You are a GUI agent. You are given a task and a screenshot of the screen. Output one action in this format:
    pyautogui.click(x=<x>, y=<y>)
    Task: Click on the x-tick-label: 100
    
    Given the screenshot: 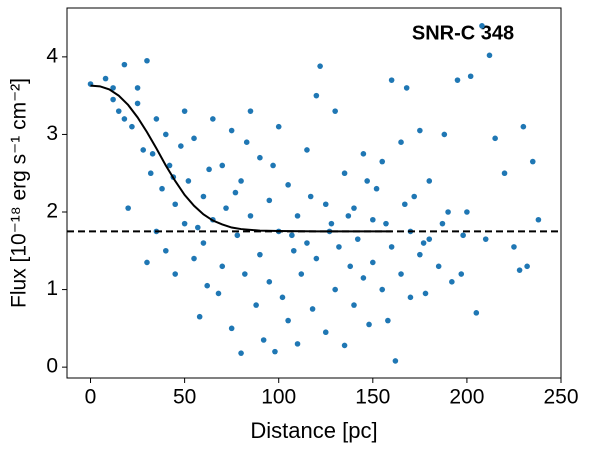 What is the action you would take?
    pyautogui.click(x=278, y=397)
    